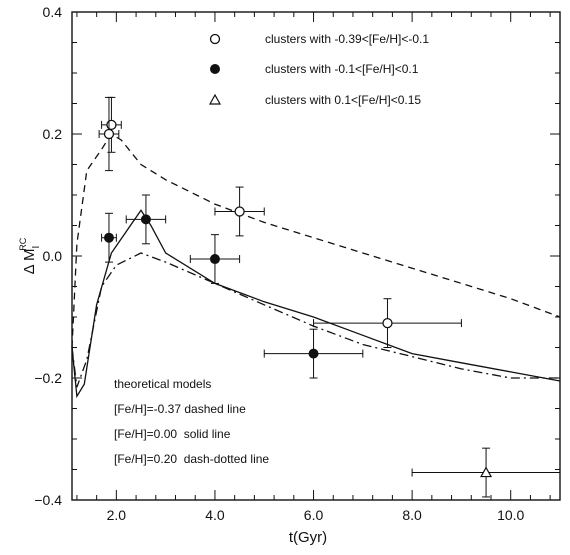 This screenshot has height=555, width=570. What do you see at coordinates (29, 261) in the screenshot?
I see `y-axis-label-main: Δ M` at bounding box center [29, 261].